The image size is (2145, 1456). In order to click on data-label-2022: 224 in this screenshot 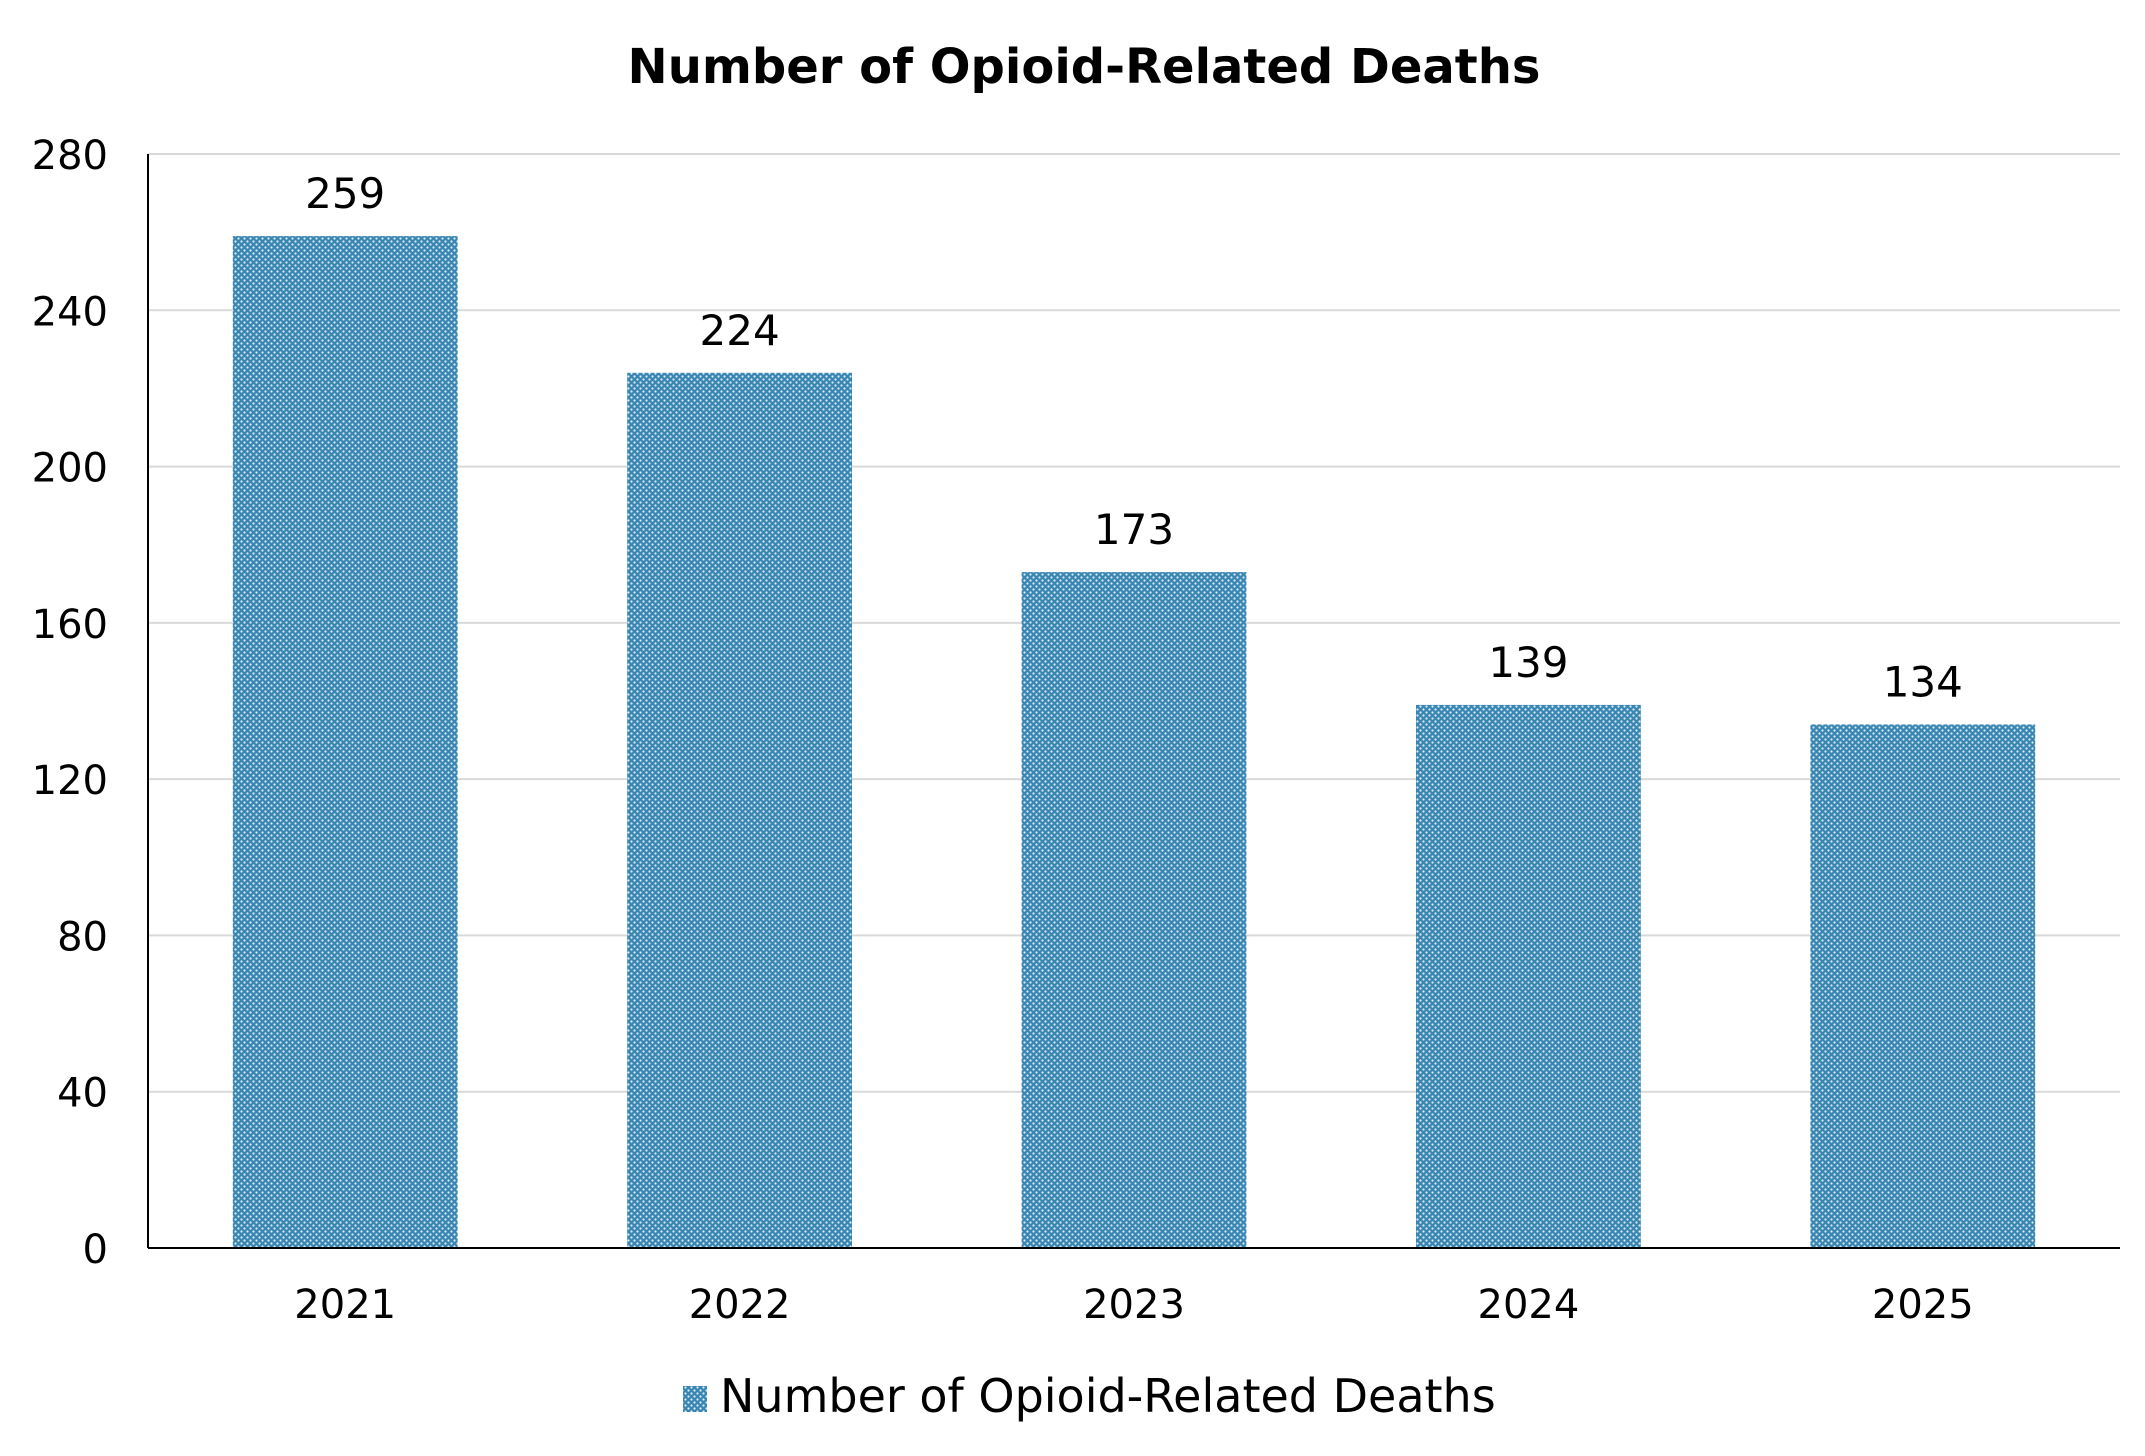, I will do `click(740, 330)`.